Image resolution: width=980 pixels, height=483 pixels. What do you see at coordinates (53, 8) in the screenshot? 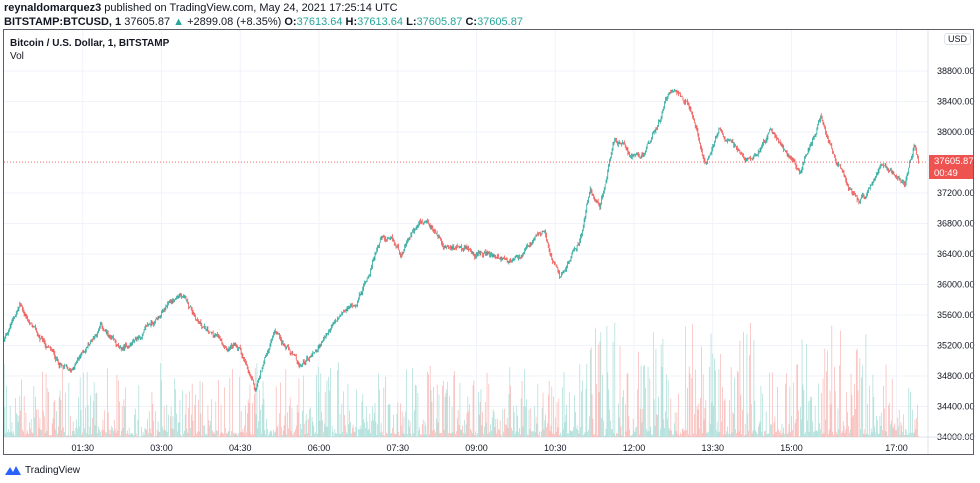
I see `author: reynaldomarquez3` at bounding box center [53, 8].